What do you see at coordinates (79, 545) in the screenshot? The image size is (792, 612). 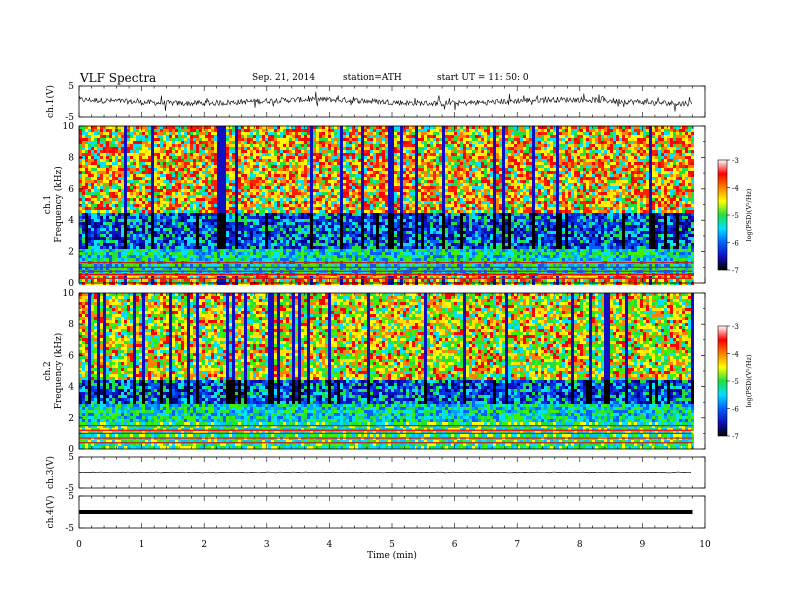 I see `x-tick-label: 0` at bounding box center [79, 545].